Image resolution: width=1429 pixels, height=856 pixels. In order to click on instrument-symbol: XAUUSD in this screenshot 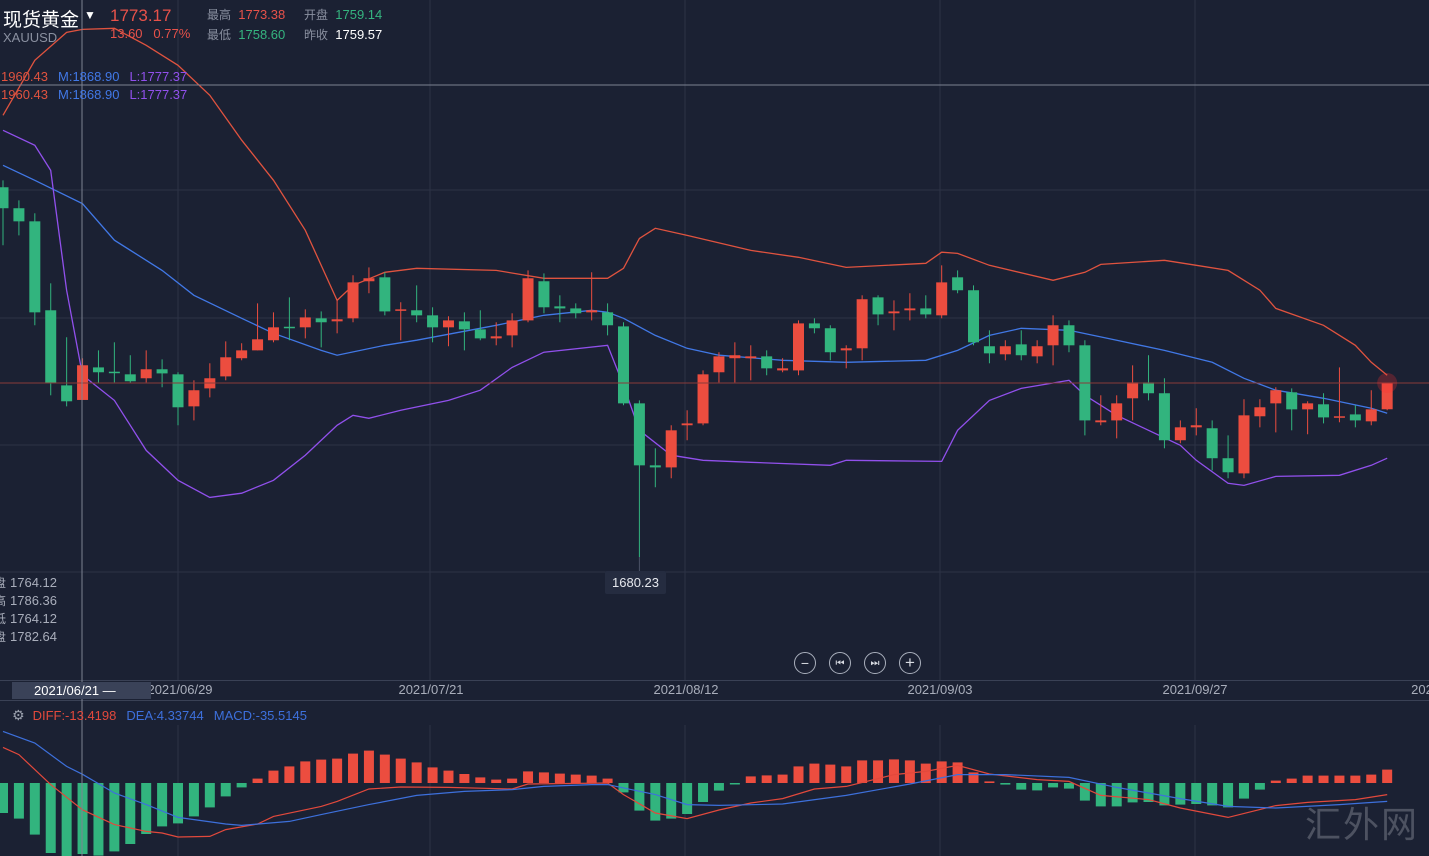, I will do `click(30, 37)`.